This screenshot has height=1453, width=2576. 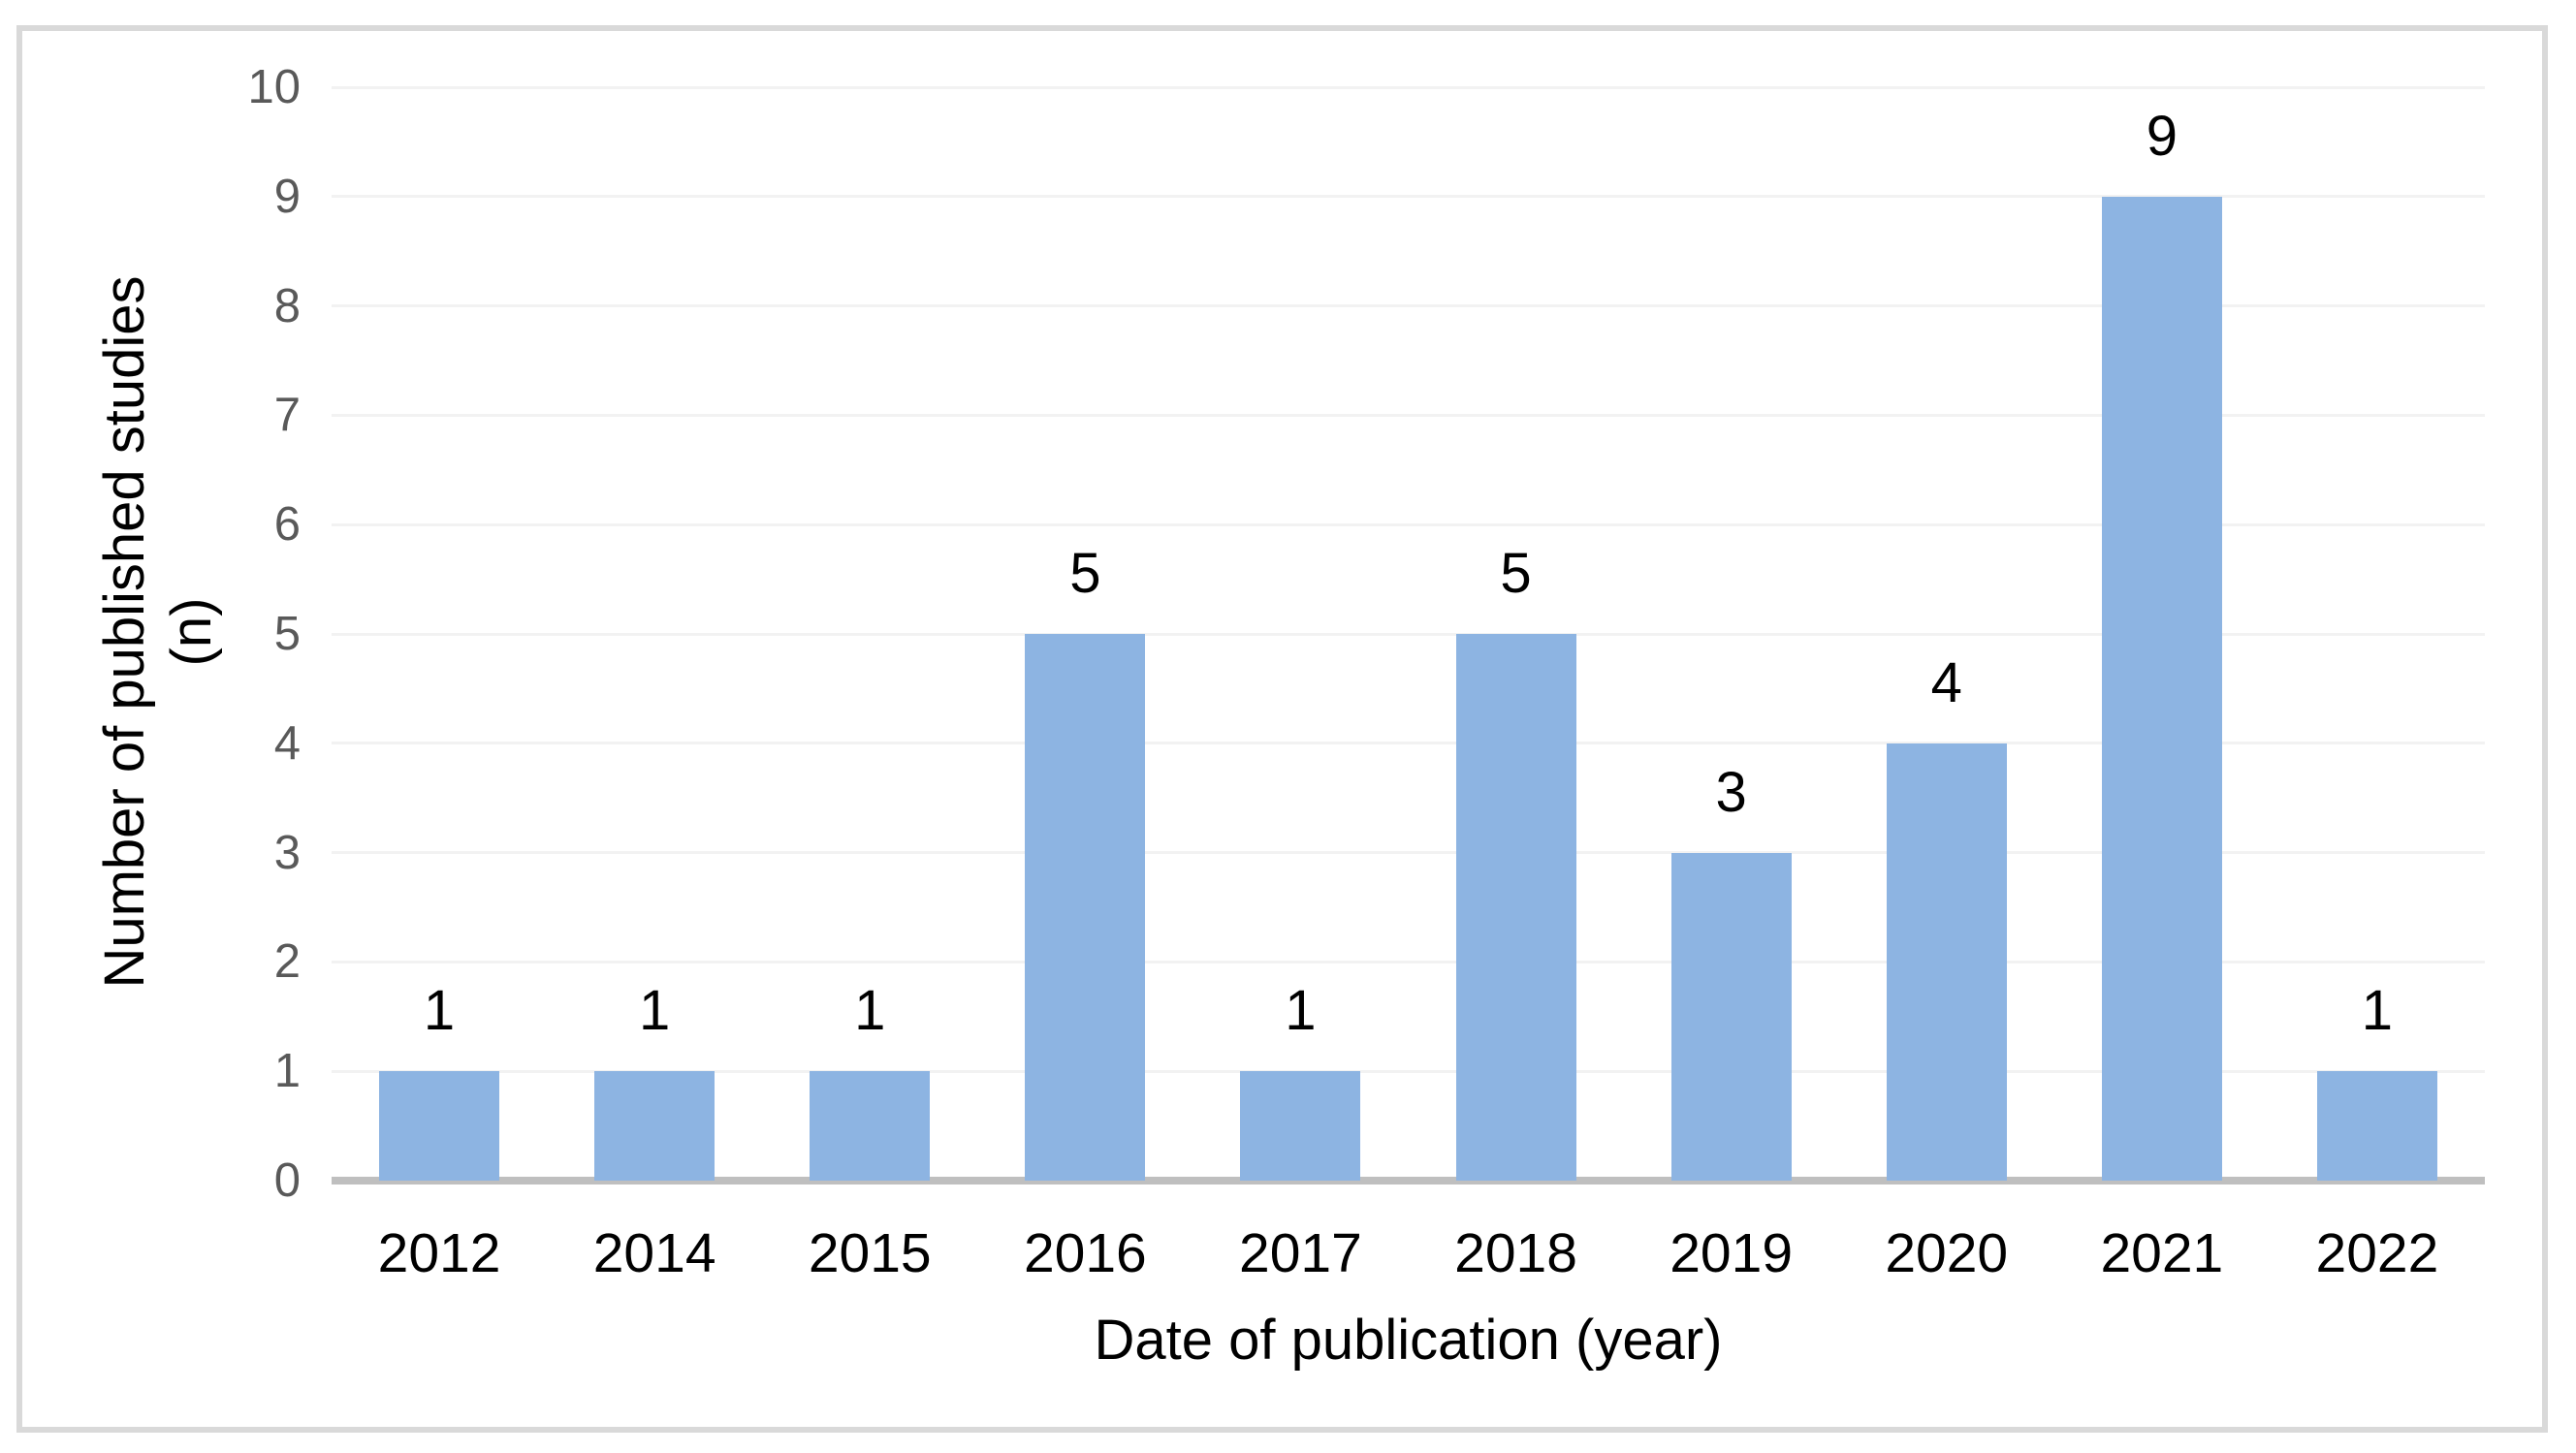 What do you see at coordinates (1408, 1181) in the screenshot?
I see `x-axis-line` at bounding box center [1408, 1181].